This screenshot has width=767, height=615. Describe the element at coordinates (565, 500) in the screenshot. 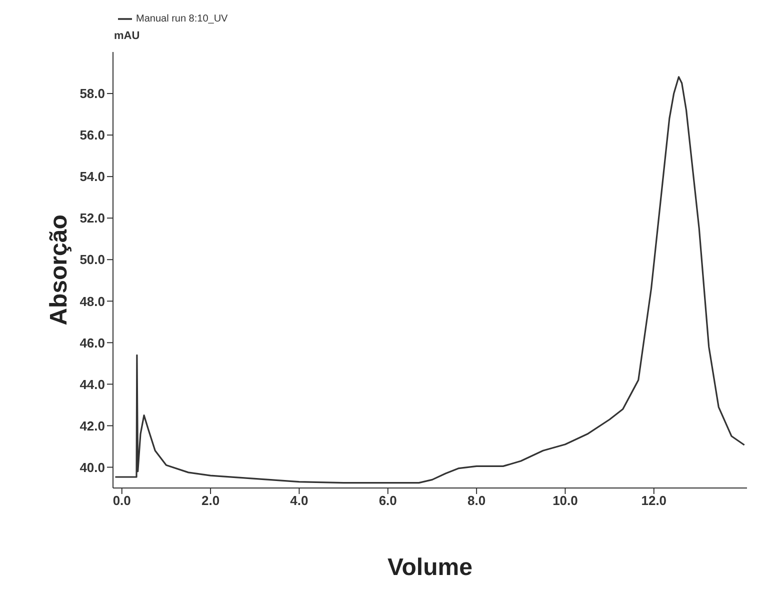

I see `x-tick-label: 10.0` at that location.